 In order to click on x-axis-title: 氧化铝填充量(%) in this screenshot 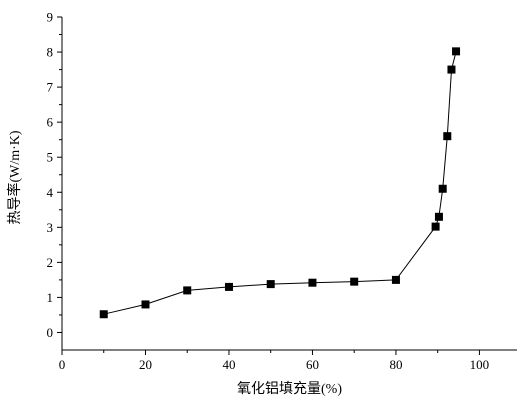, I will do `click(289, 389)`.